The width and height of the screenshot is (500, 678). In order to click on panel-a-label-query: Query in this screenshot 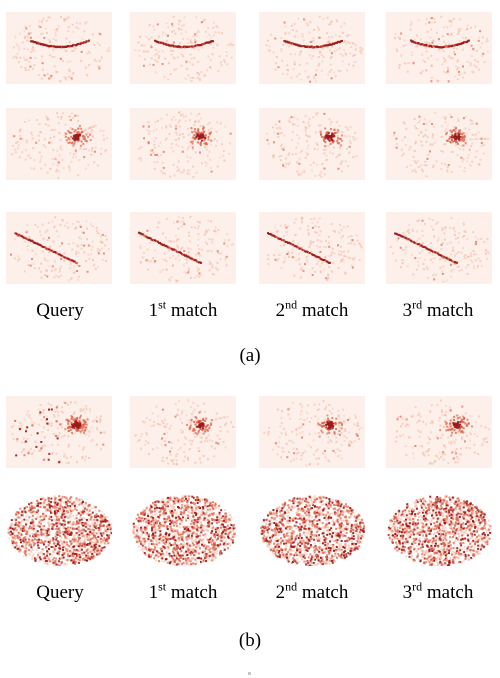, I will do `click(60, 310)`.